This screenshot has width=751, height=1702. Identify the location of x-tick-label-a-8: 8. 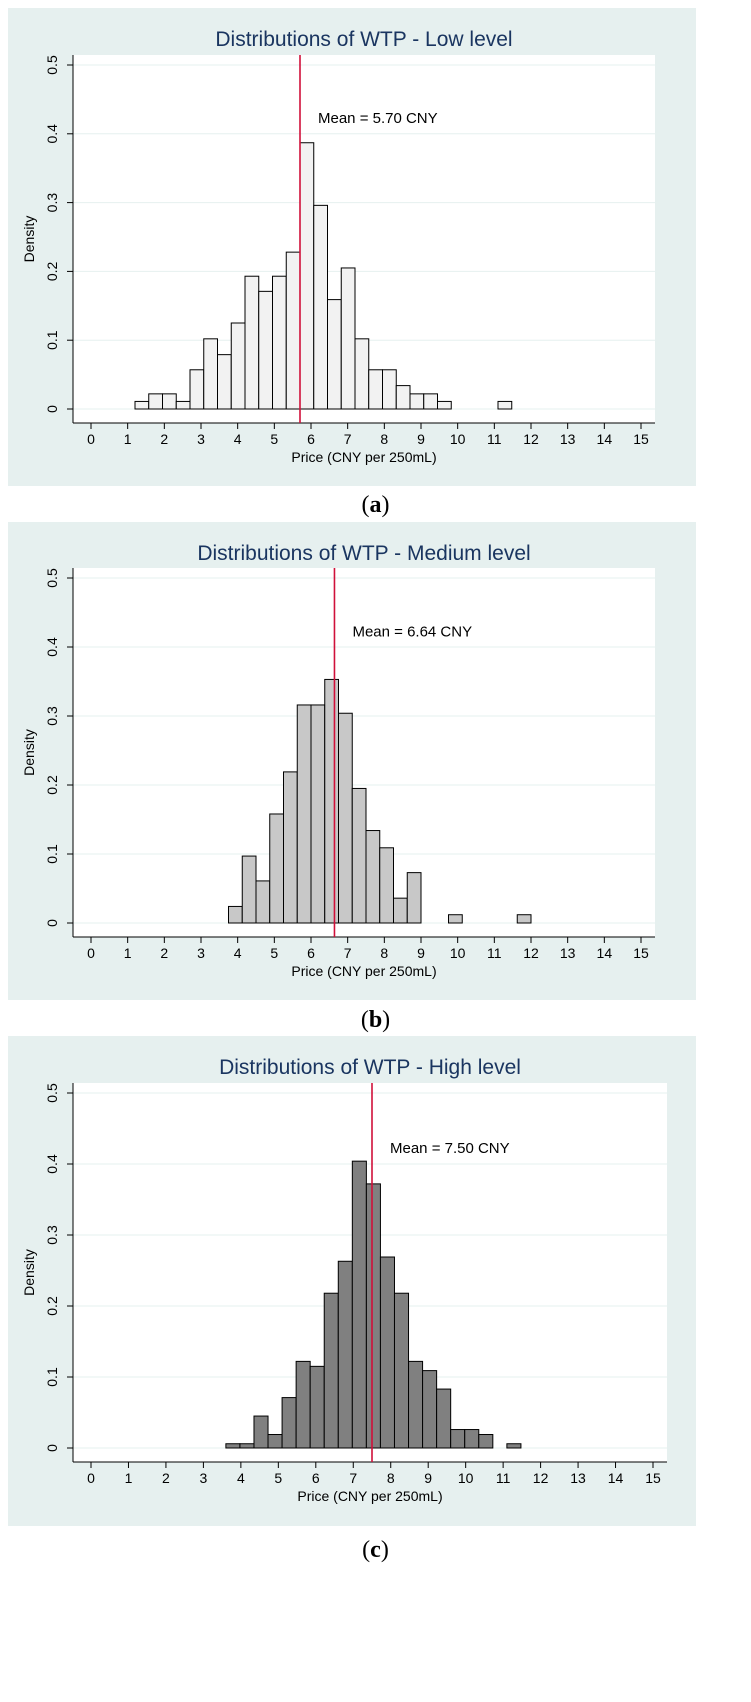
(384, 439).